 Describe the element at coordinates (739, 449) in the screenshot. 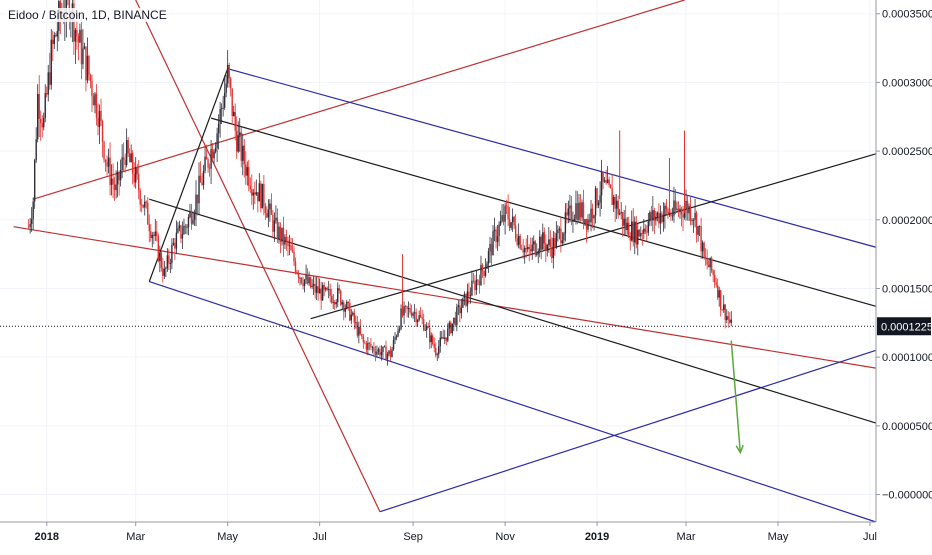

I see `projection-arrowhead` at that location.